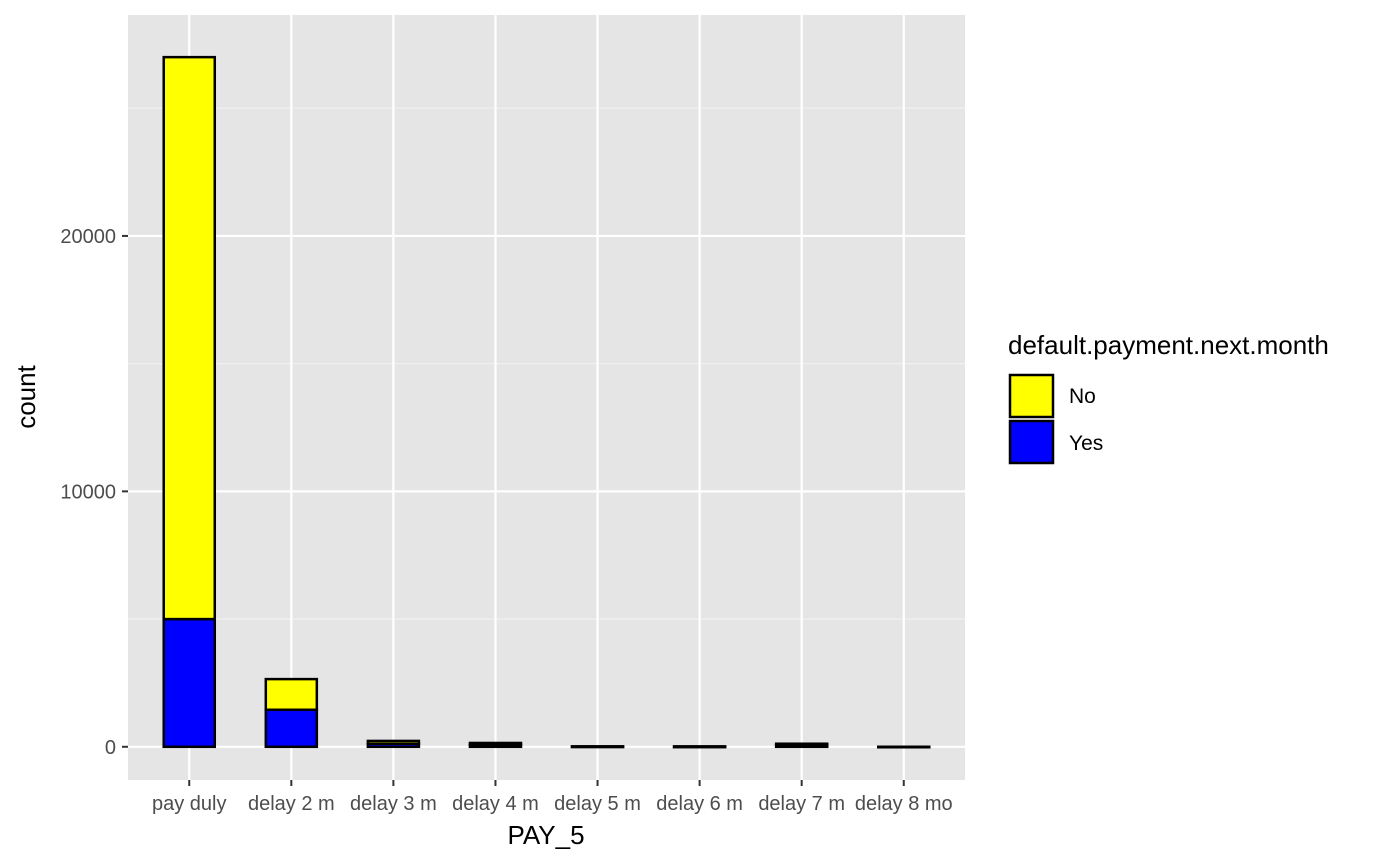  Describe the element at coordinates (88, 237) in the screenshot. I see `y-tick-label: 20000` at that location.